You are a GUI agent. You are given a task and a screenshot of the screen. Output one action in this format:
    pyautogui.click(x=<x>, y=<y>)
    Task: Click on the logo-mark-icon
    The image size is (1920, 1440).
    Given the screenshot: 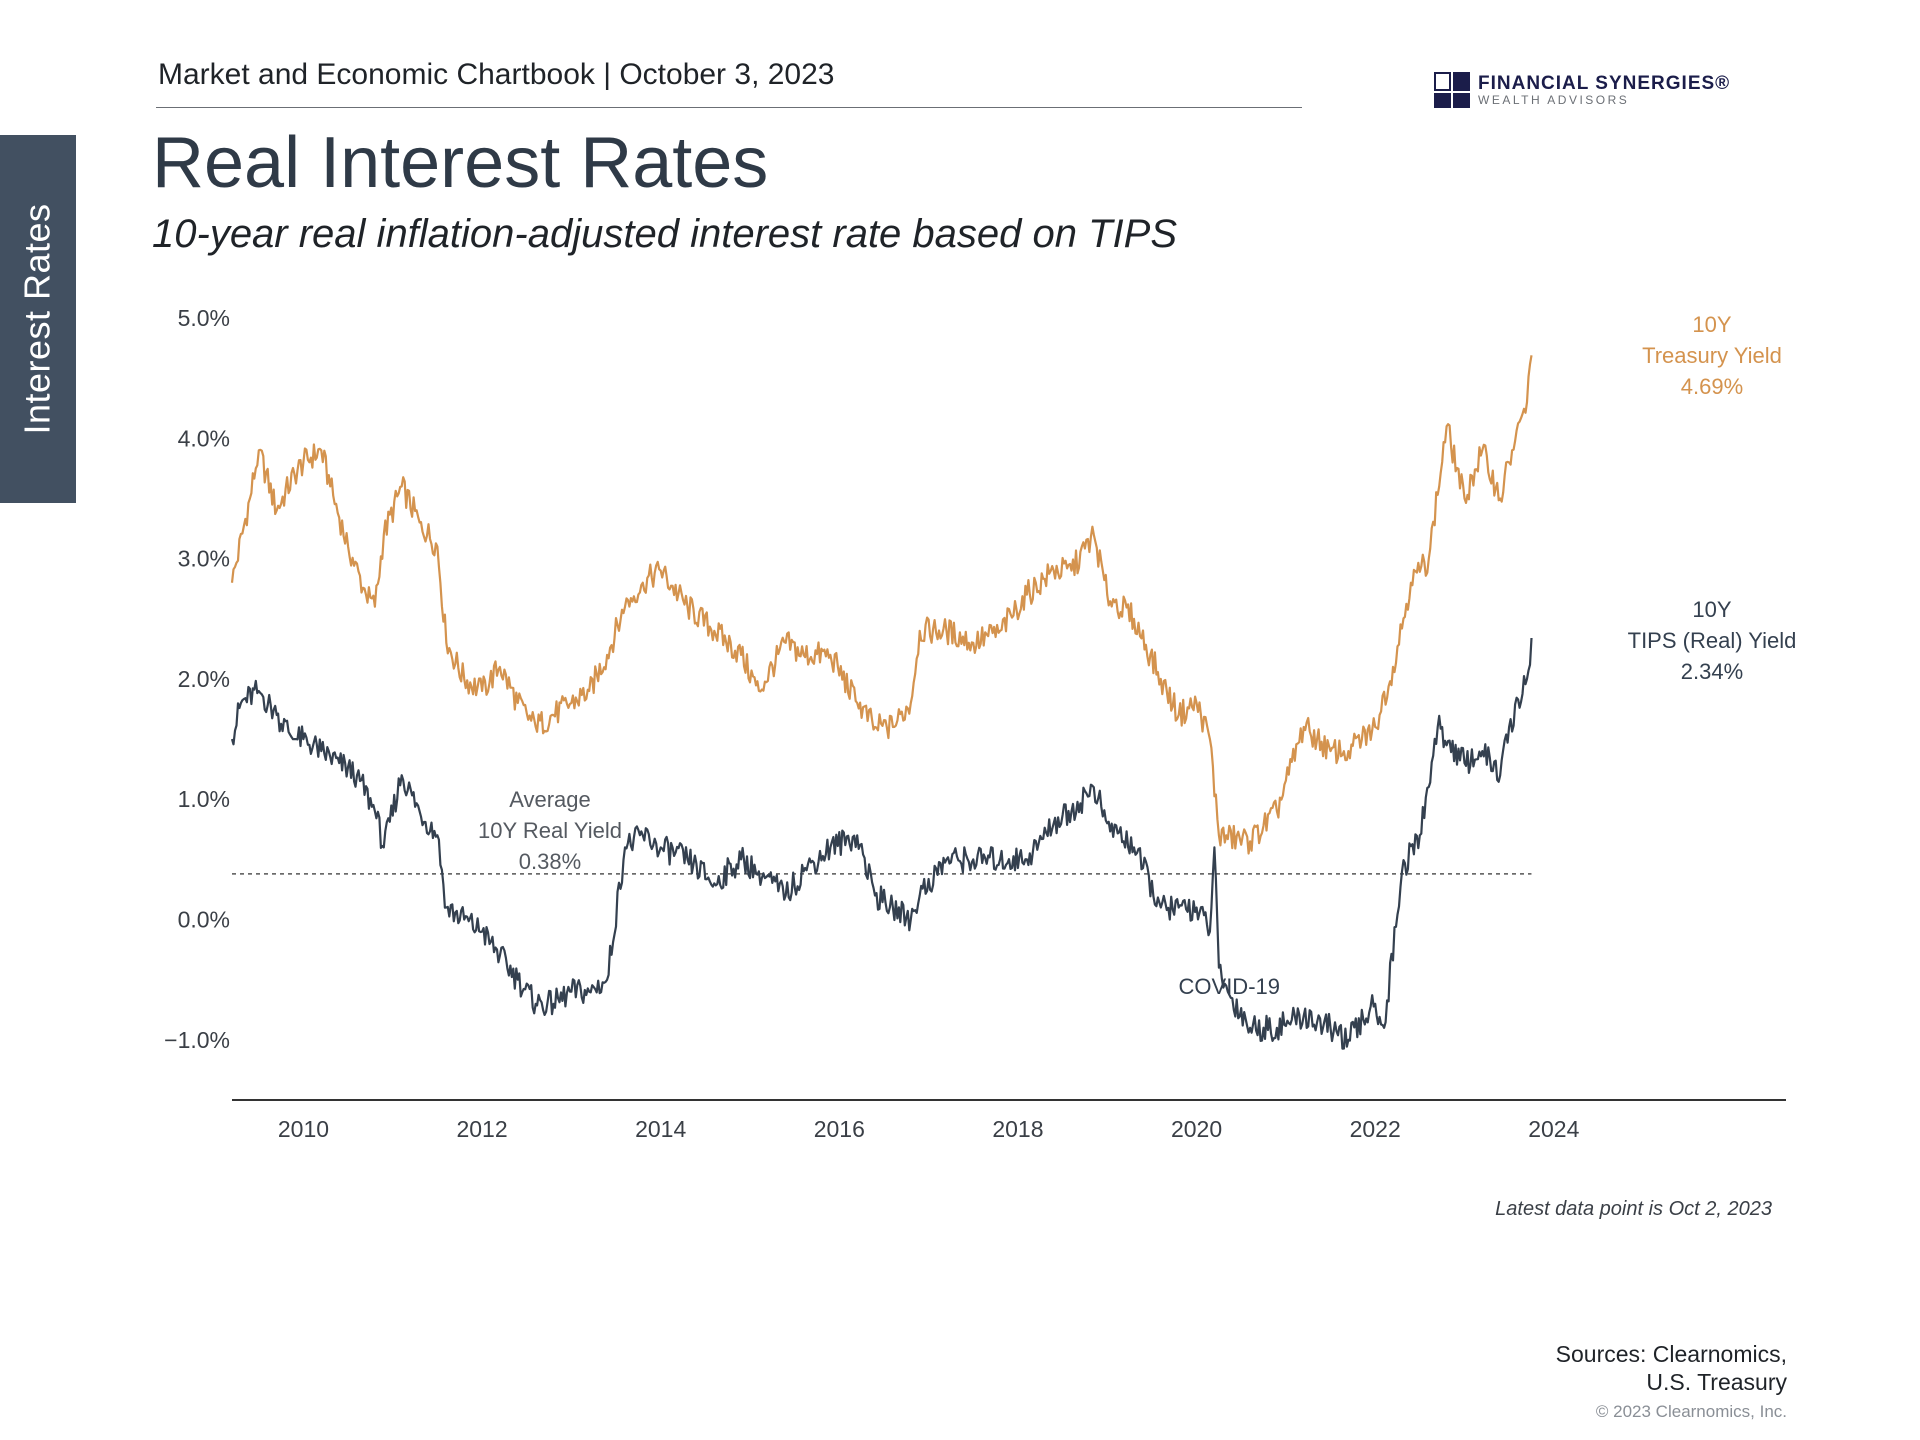 What is the action you would take?
    pyautogui.click(x=1452, y=90)
    